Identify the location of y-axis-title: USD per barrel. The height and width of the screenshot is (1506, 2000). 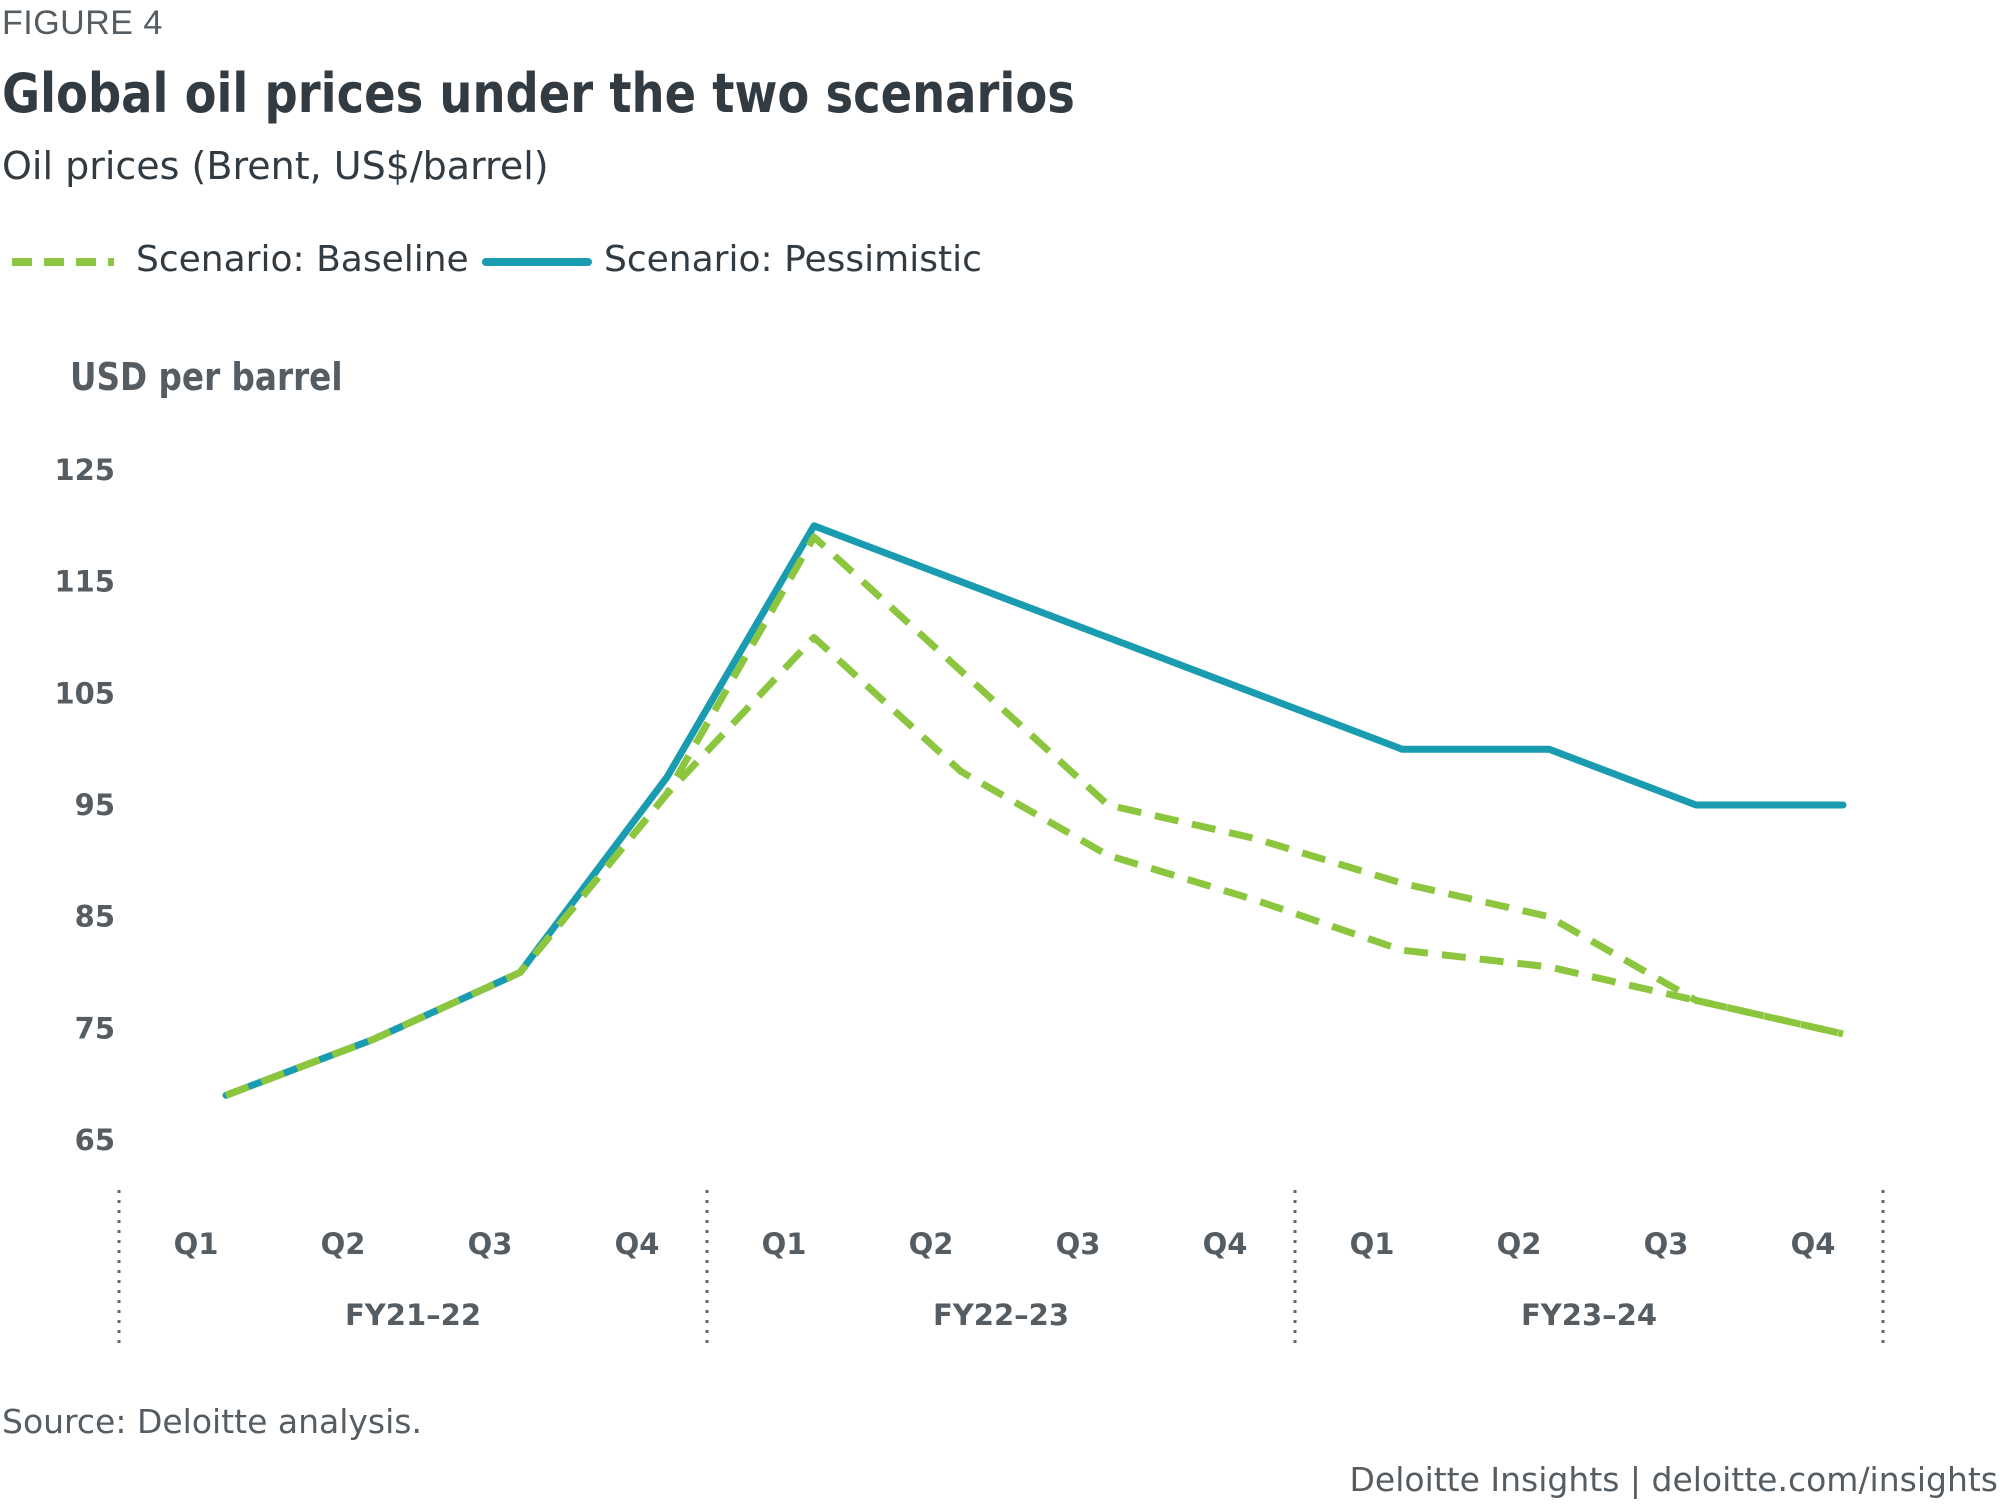
(206, 378).